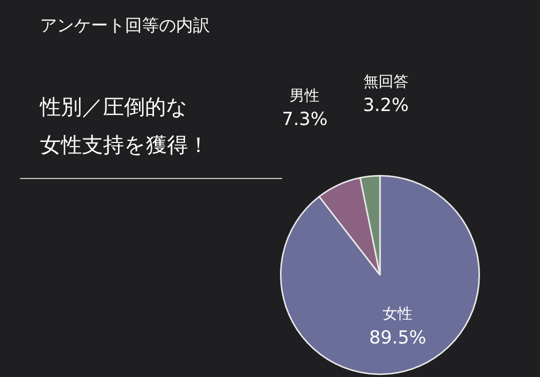 The width and height of the screenshot is (540, 377). I want to click on text: 女性支持を獲得！, so click(124, 145).